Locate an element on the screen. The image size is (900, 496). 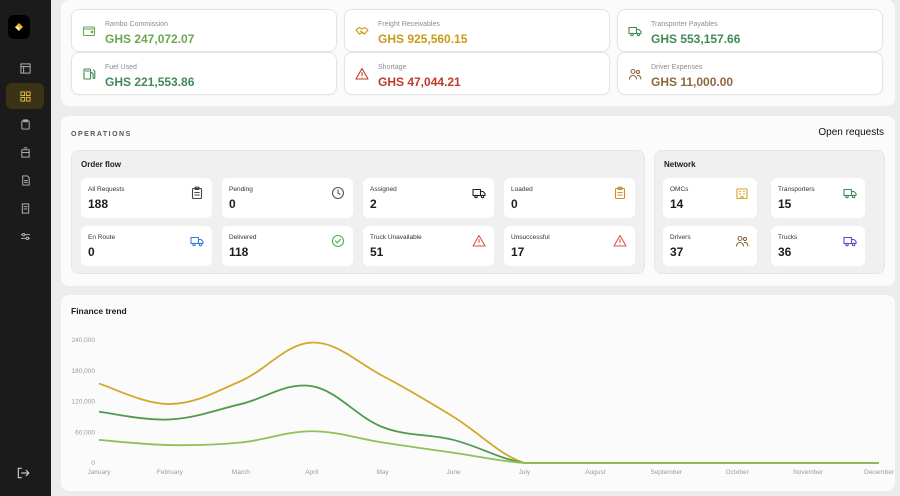
order-flow-title: Order flow is located at coordinates (101, 164).